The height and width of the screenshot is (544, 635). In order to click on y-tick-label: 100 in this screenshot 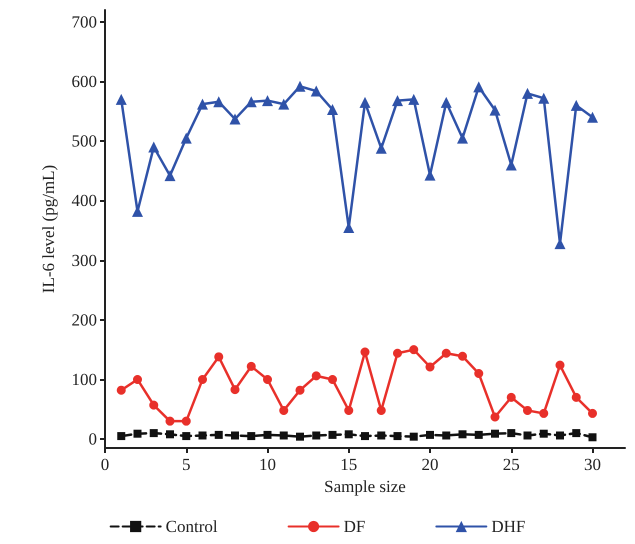, I will do `click(84, 379)`.